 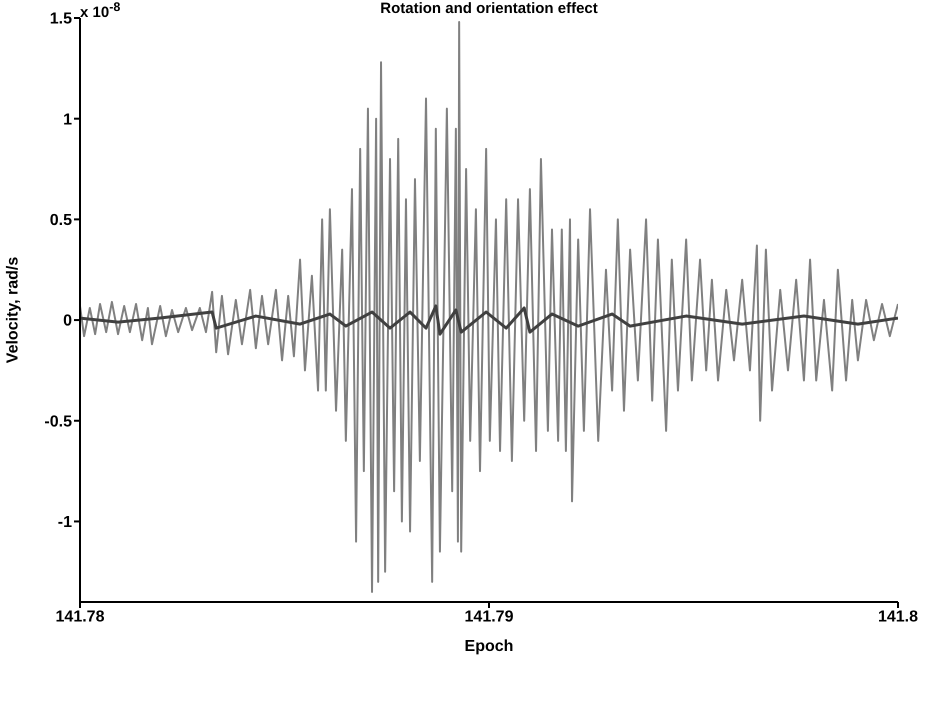 I want to click on x-tick-label: 141.79, so click(x=489, y=617).